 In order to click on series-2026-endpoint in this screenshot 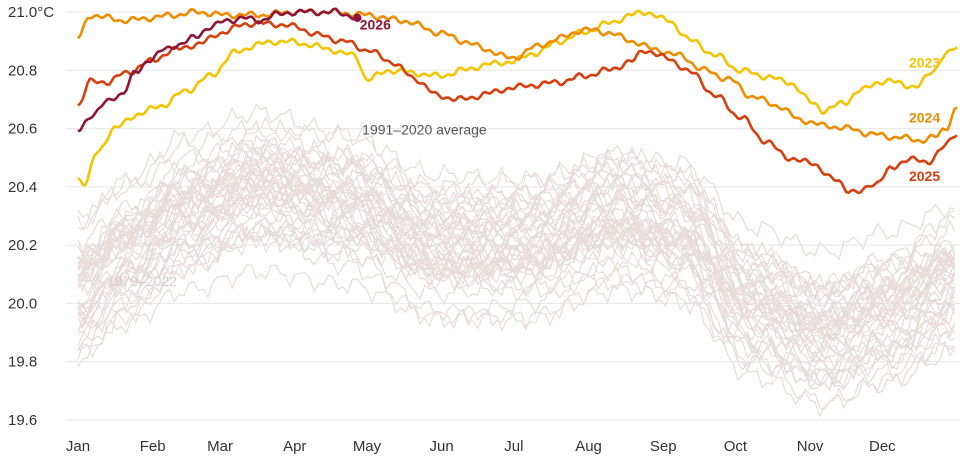, I will do `click(357, 18)`.